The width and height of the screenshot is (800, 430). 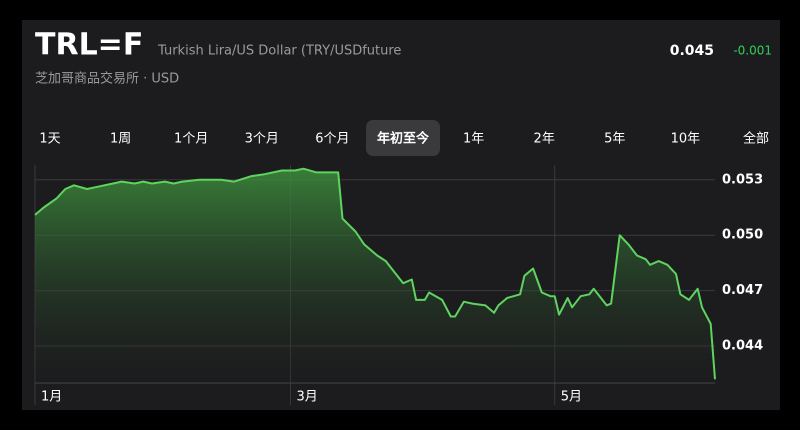 I want to click on x-tick-label: 1月, so click(x=51, y=397).